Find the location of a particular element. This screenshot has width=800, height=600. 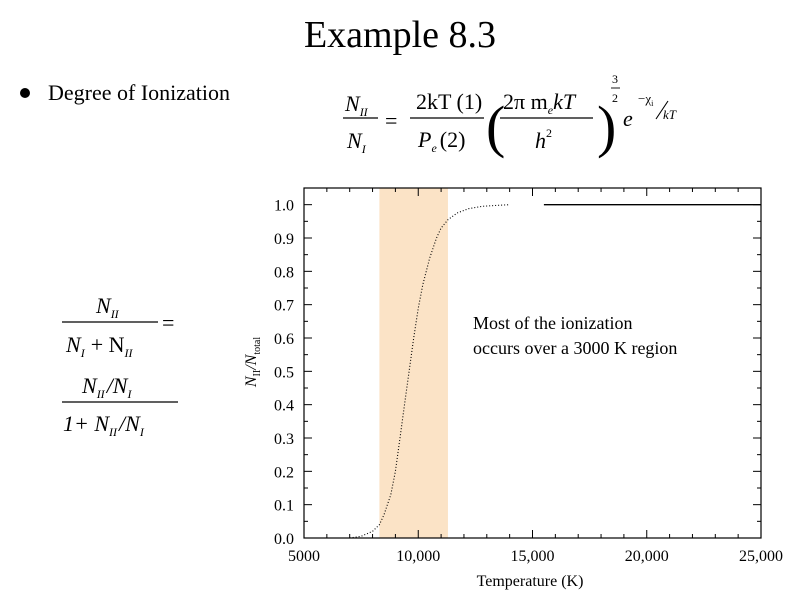

y-tick-label: 0.7 is located at coordinates (284, 306).